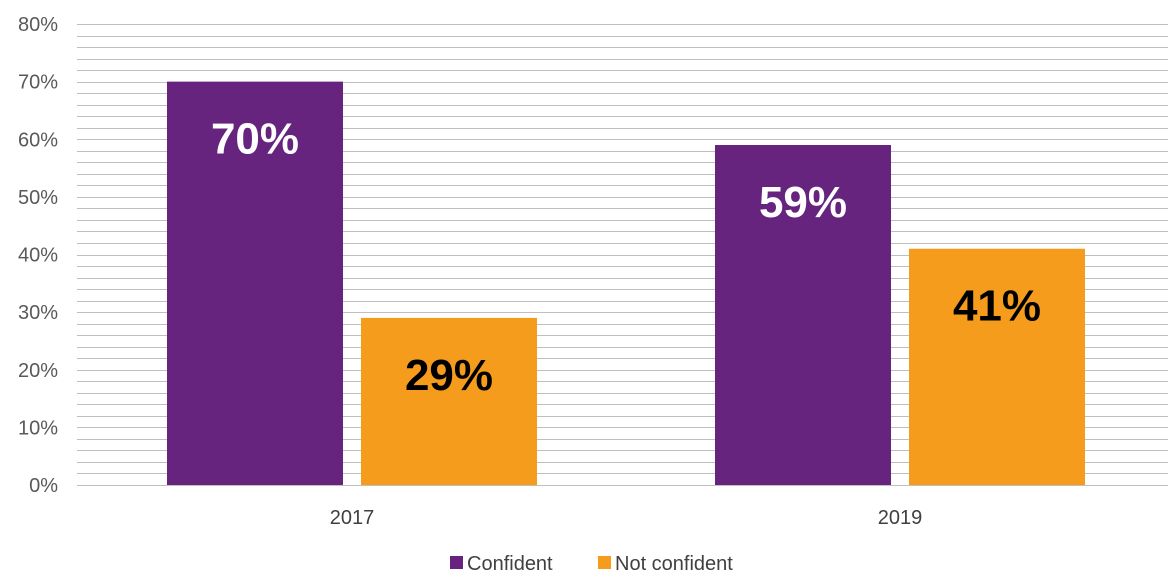  I want to click on y-tick-label: 80%, so click(38, 25).